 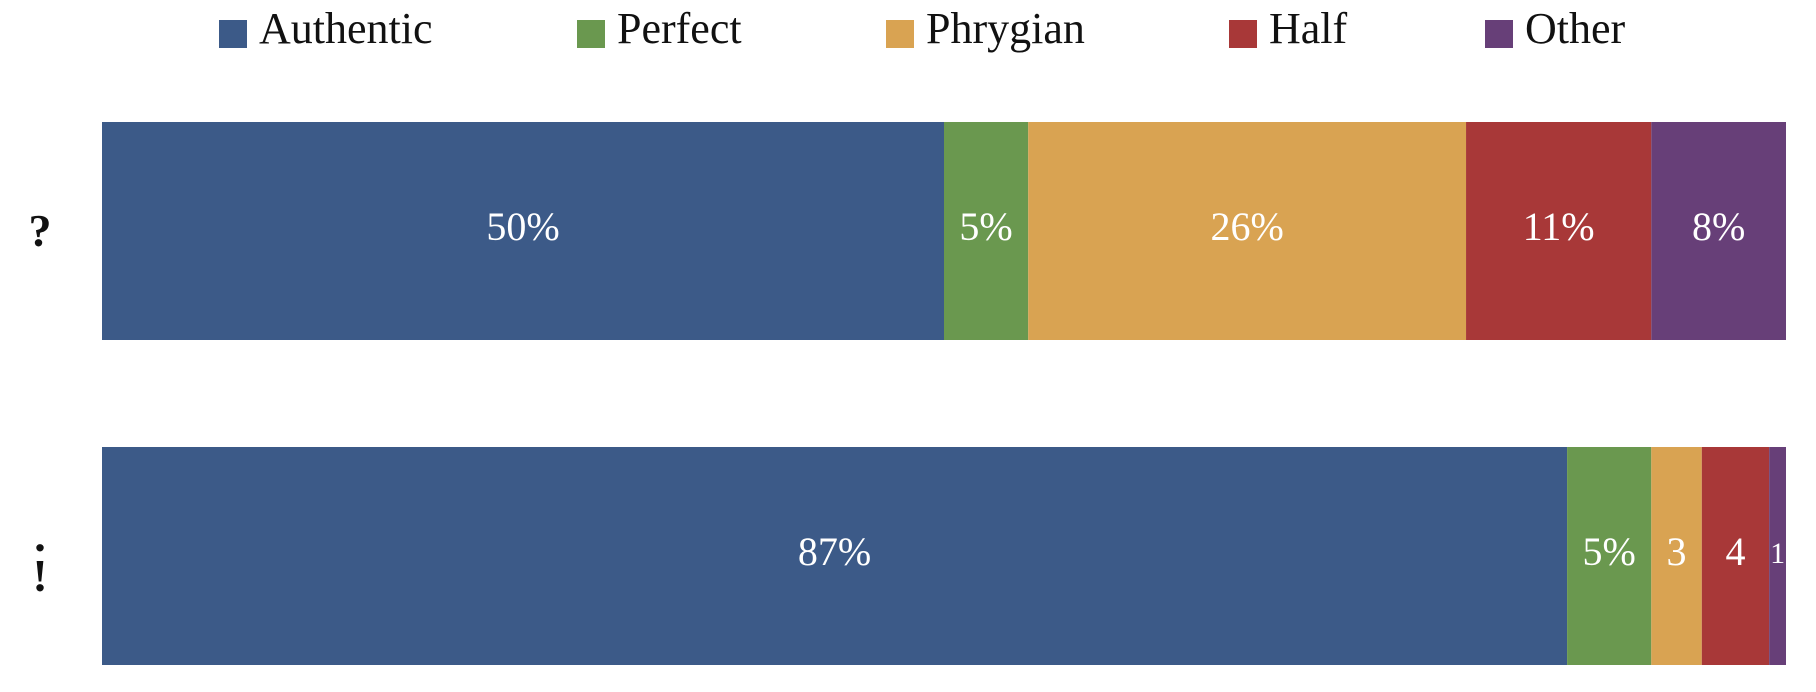 What do you see at coordinates (1718, 226) in the screenshot?
I see `value-label: 8%` at bounding box center [1718, 226].